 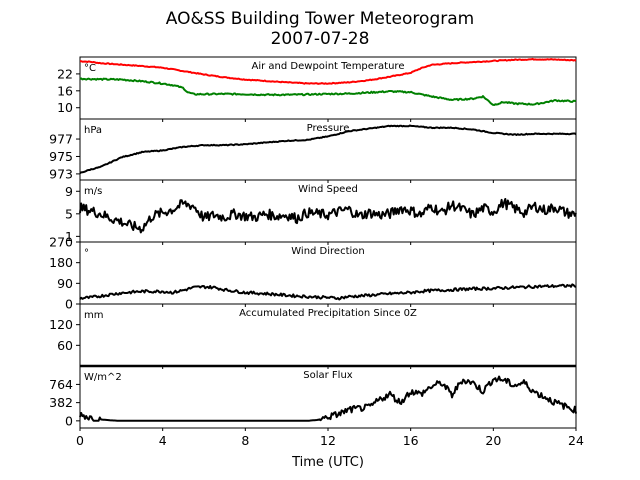 What do you see at coordinates (65, 73) in the screenshot?
I see `y-tick-label: 22` at bounding box center [65, 73].